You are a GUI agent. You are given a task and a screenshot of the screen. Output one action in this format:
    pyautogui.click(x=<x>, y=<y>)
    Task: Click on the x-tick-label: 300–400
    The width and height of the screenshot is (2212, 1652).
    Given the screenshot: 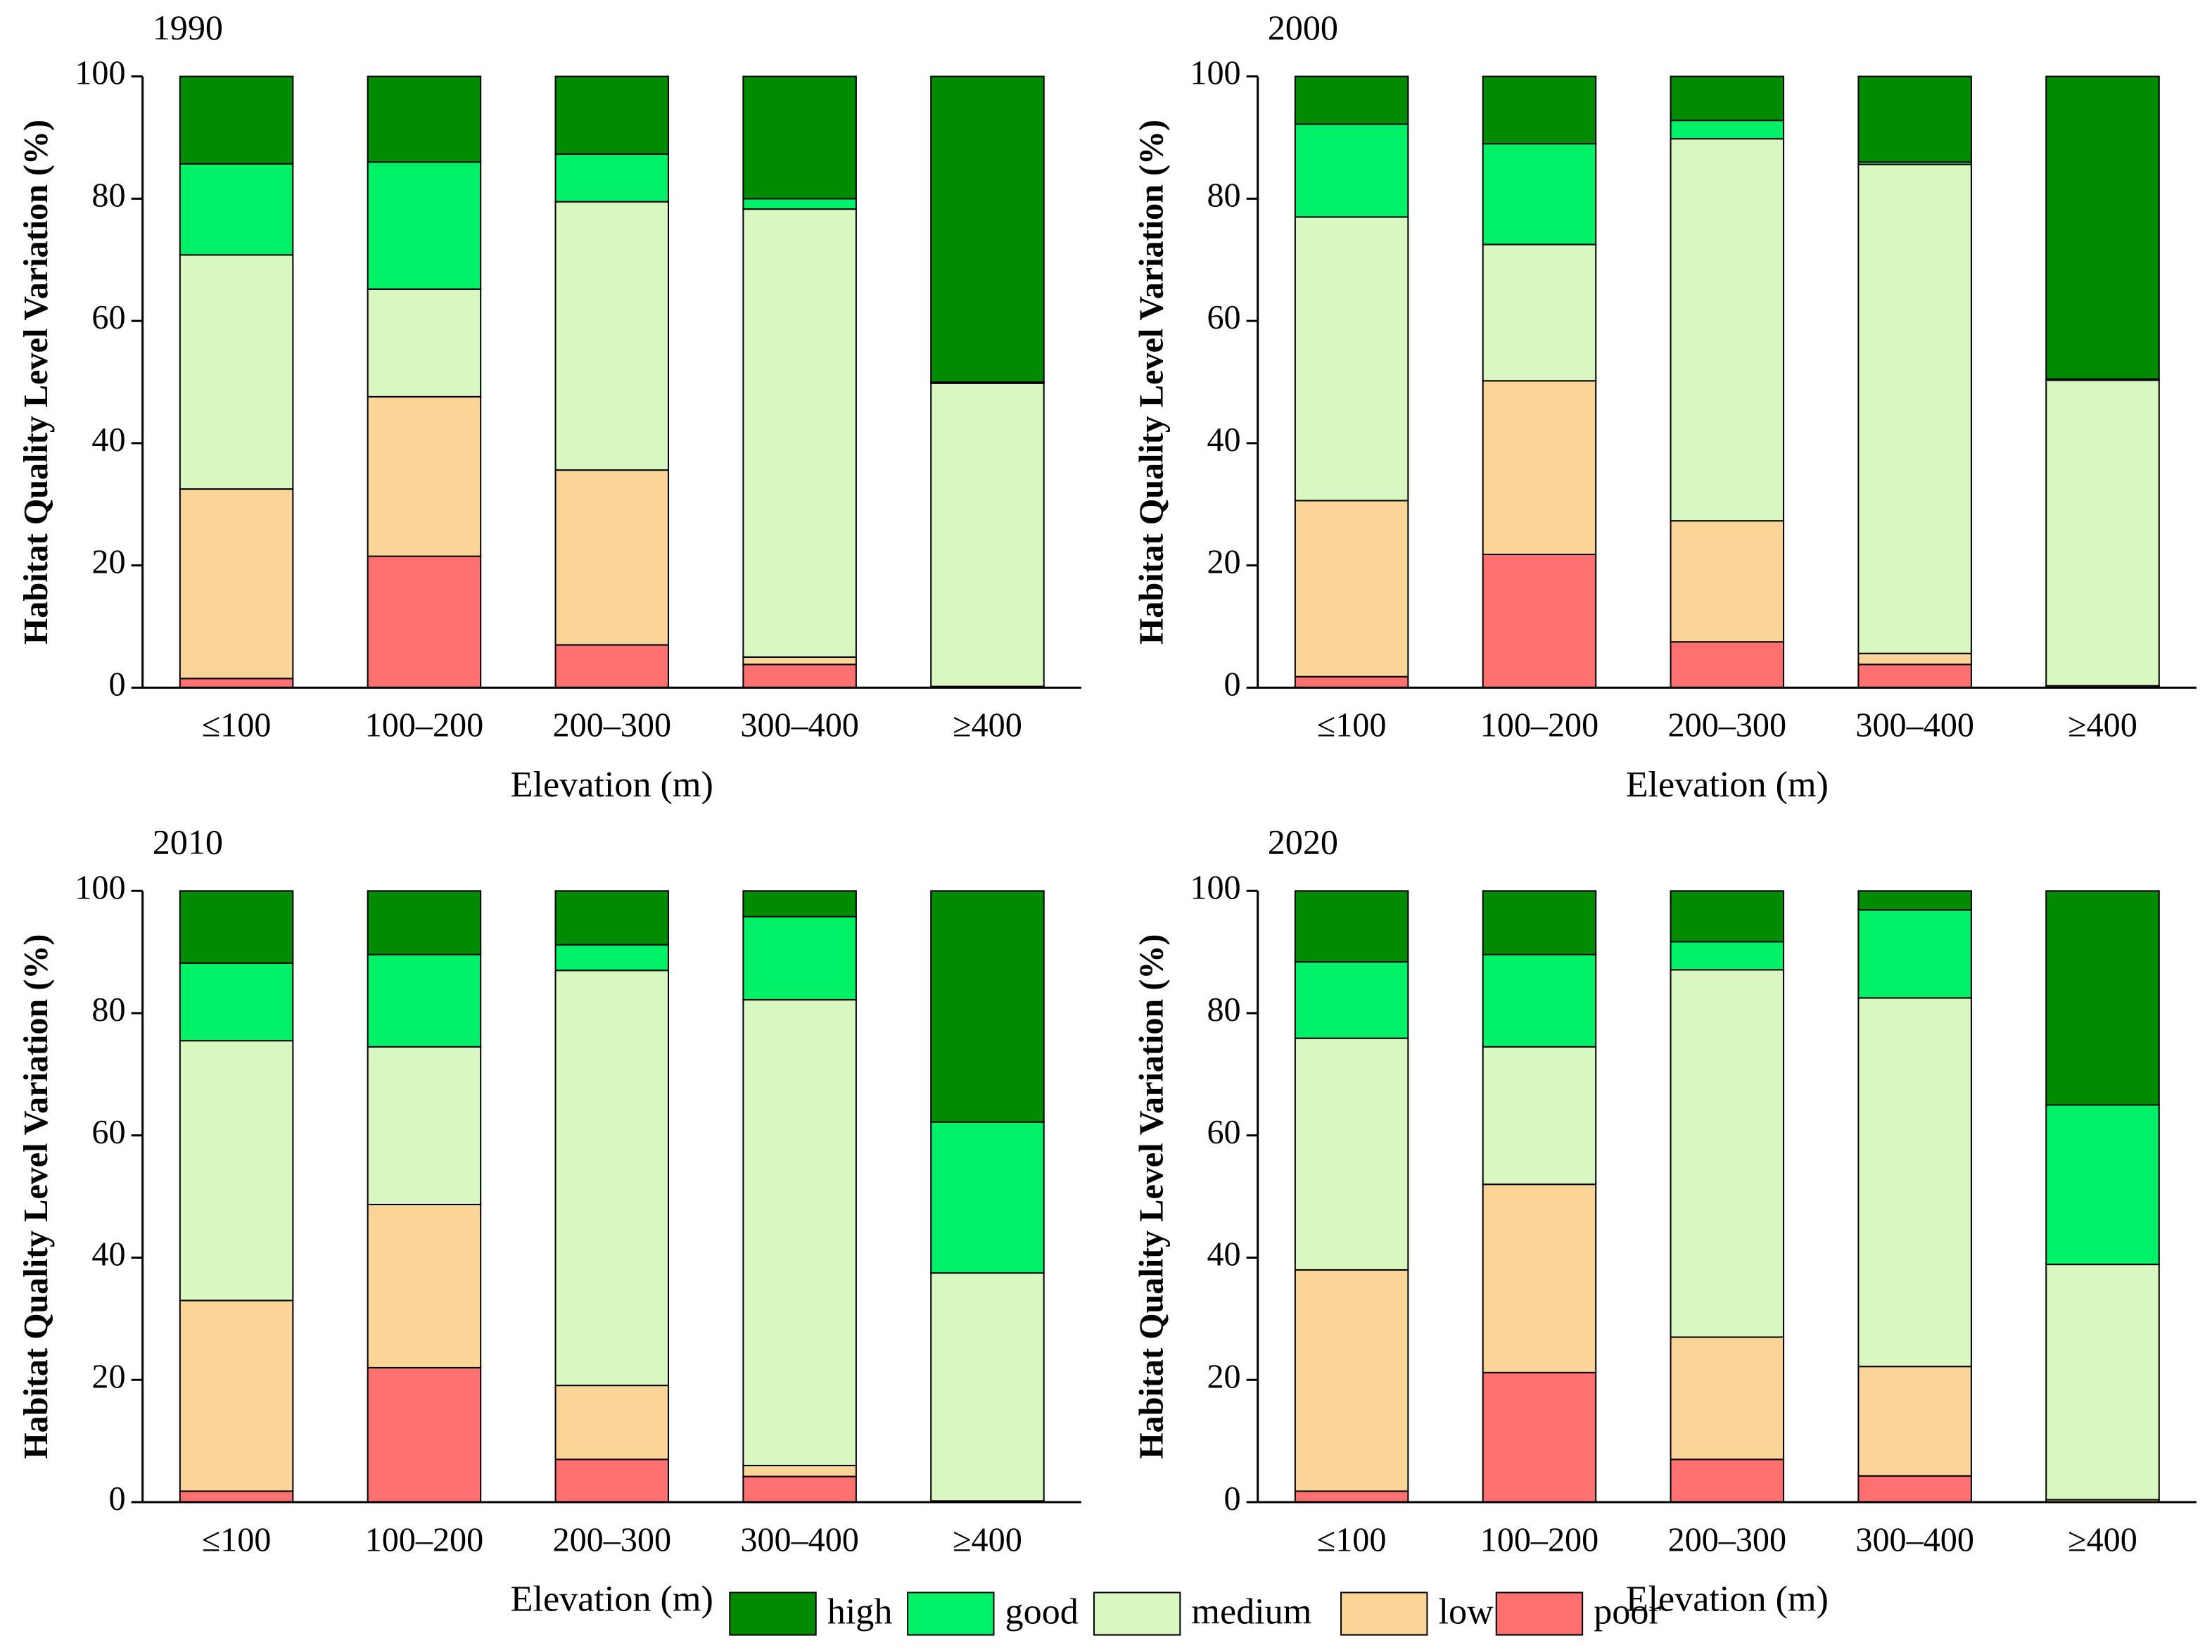 What is the action you would take?
    pyautogui.click(x=1915, y=1539)
    